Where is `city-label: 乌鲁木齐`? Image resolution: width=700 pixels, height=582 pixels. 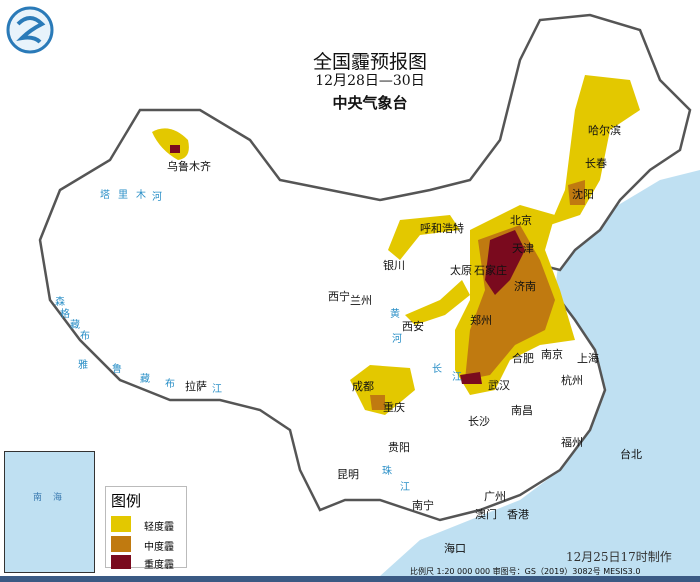
city-label: 乌鲁木齐 is located at coordinates (189, 166).